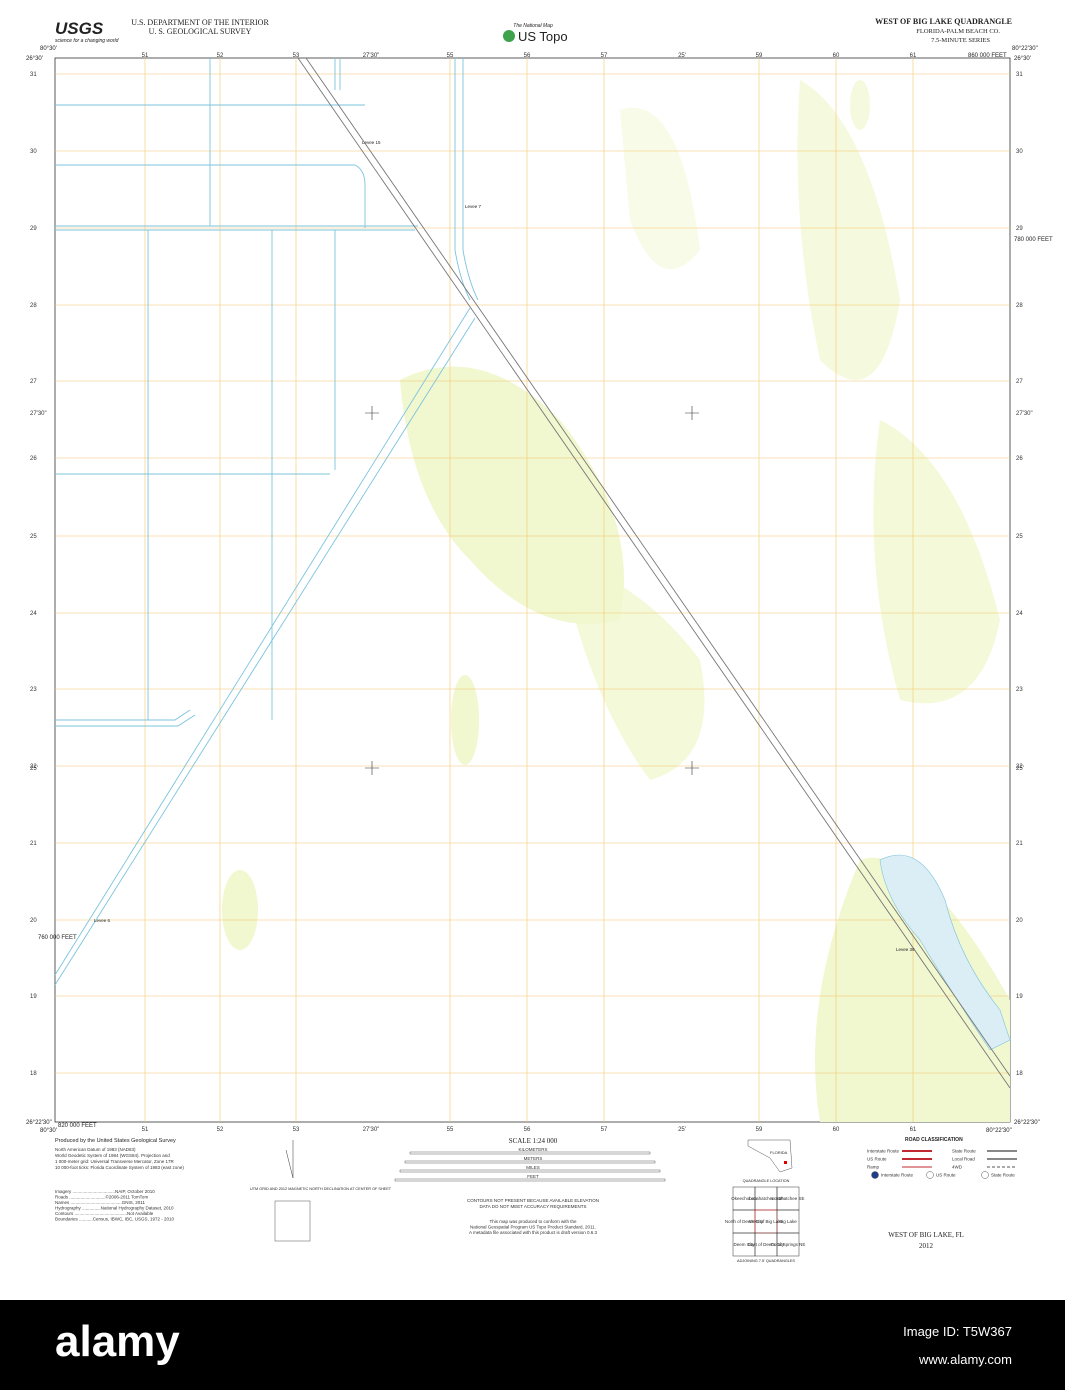 The height and width of the screenshot is (1395, 1065). I want to click on department: U.S. DEPARTMENT OF THE INTERIOR, so click(200, 22).